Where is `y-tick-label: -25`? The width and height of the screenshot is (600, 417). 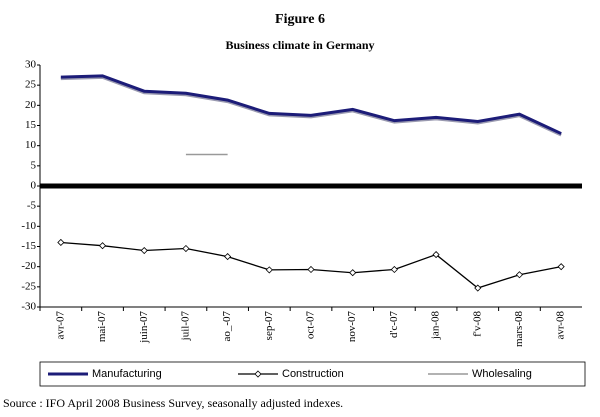 y-tick-label: -25 is located at coordinates (28, 286).